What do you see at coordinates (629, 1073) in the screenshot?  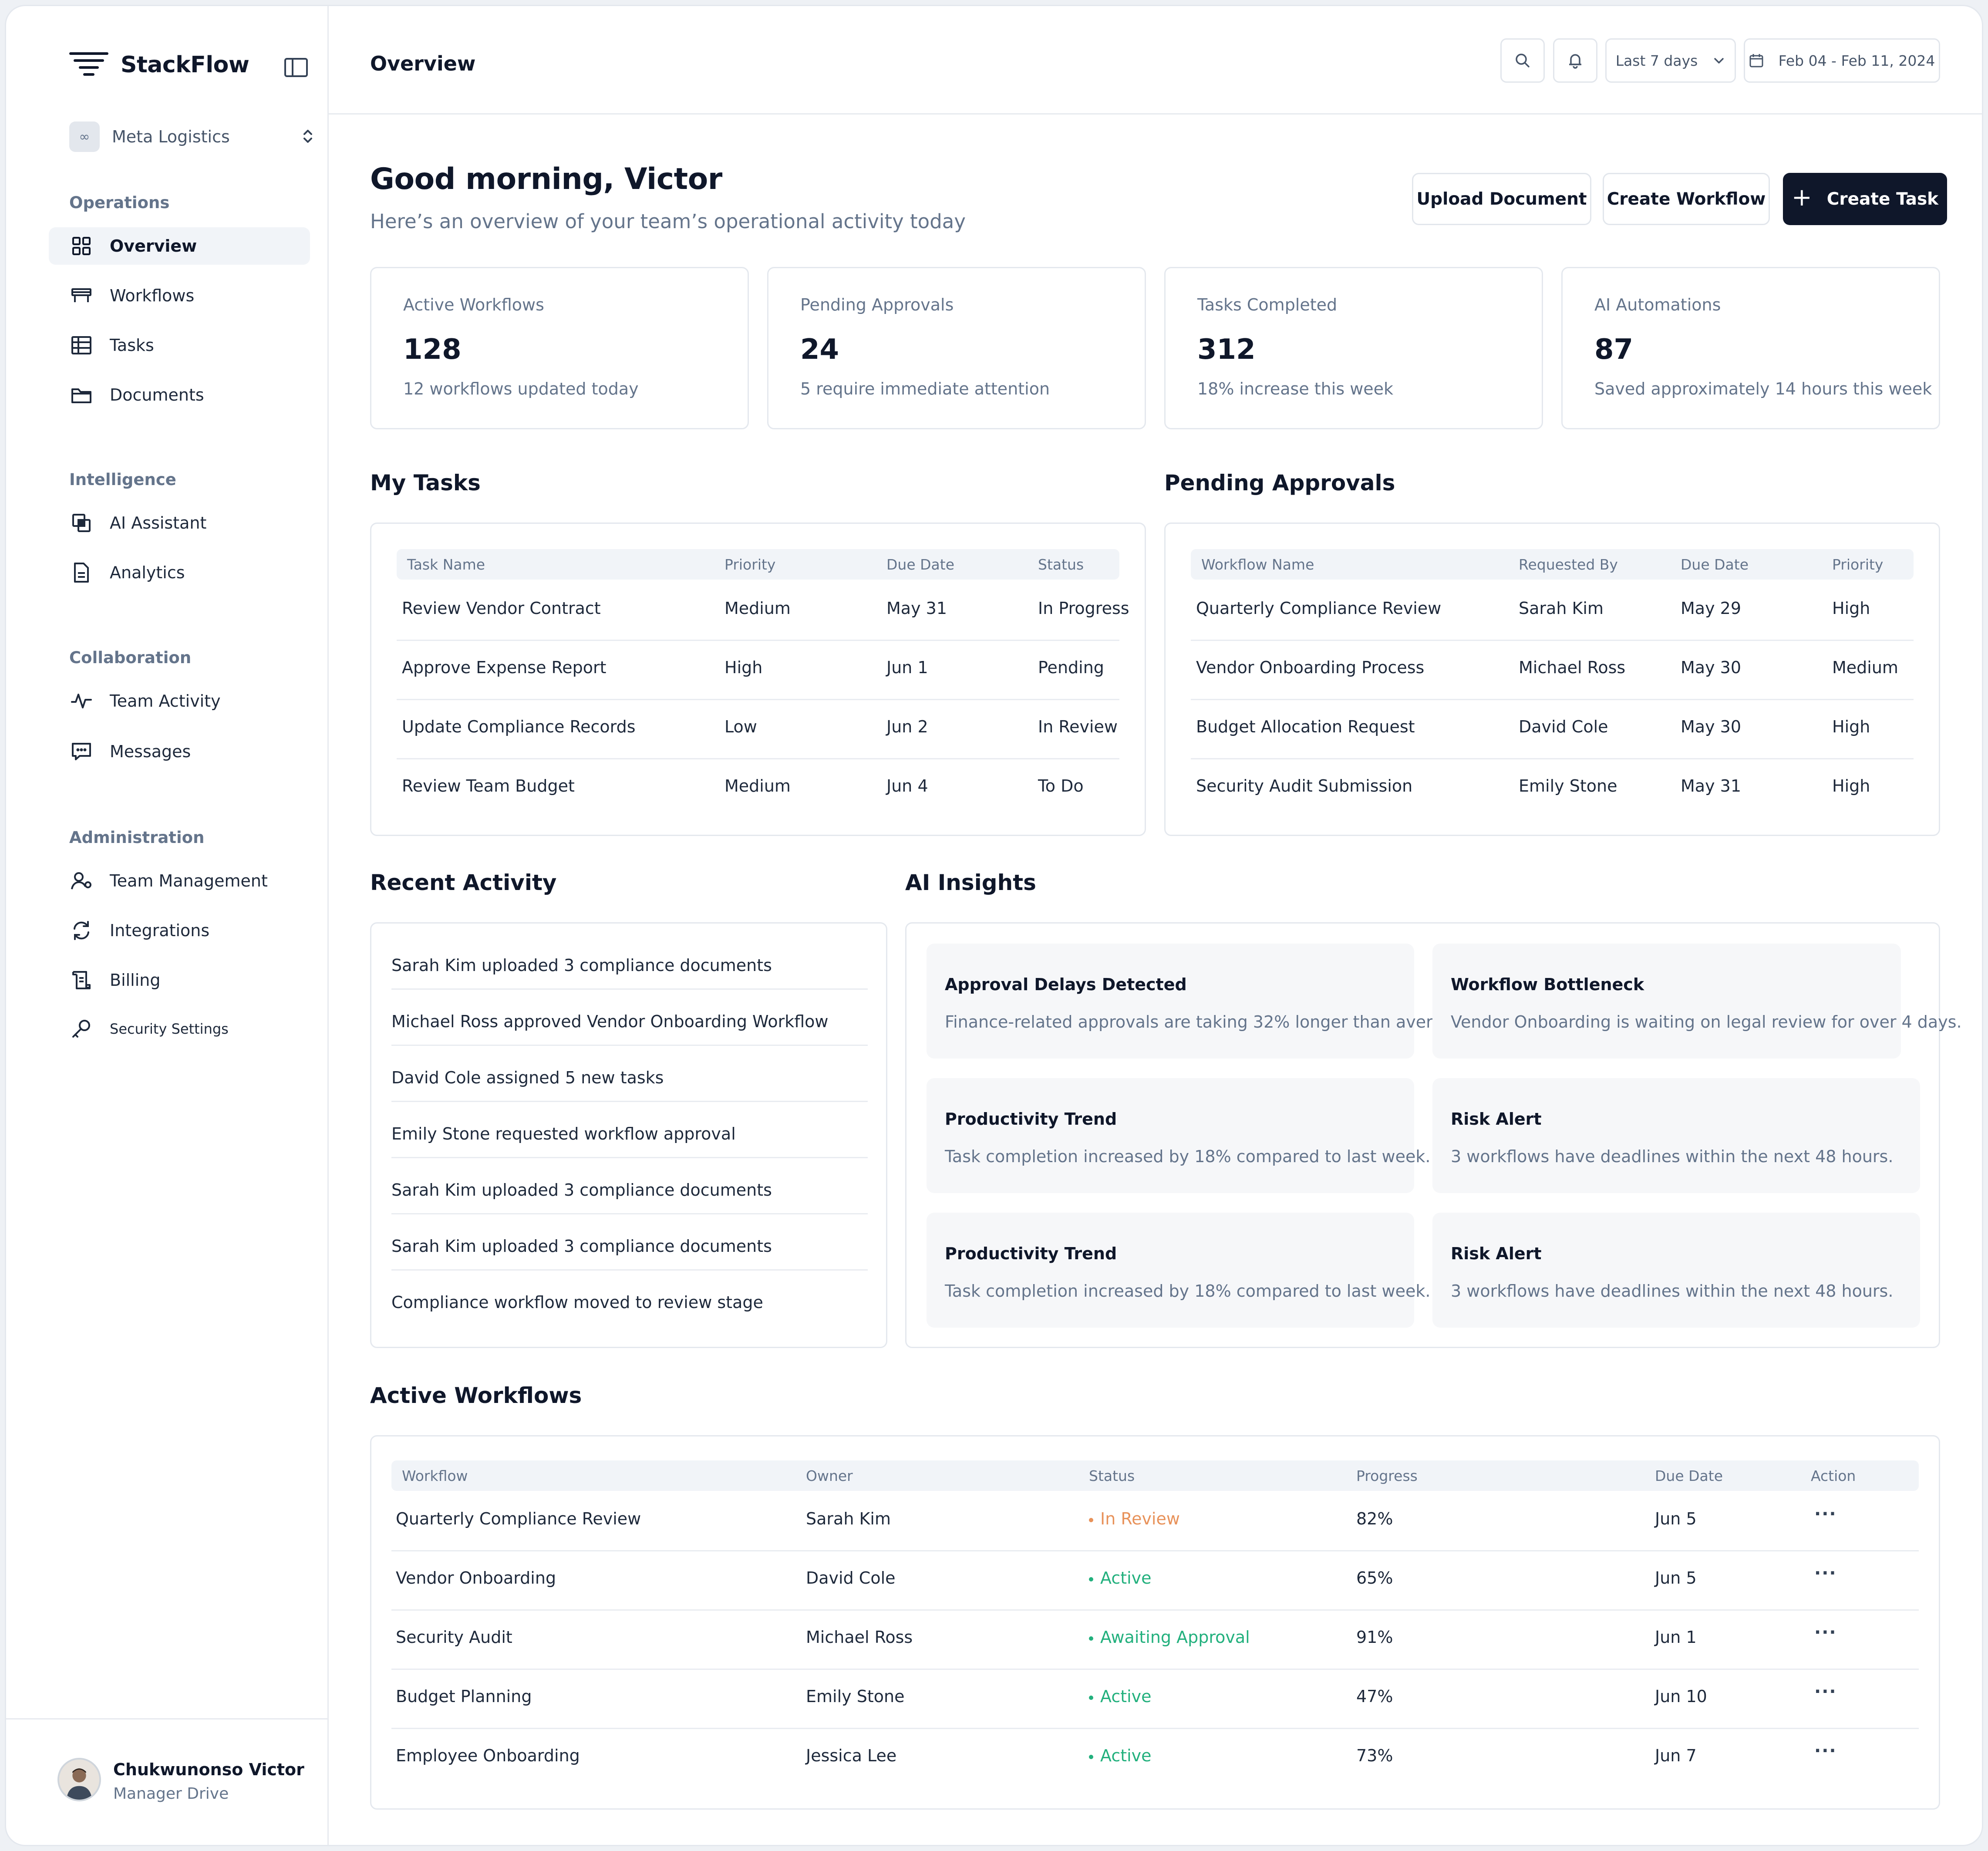 I see `list-item: David Cole assigned 5 new tasks` at bounding box center [629, 1073].